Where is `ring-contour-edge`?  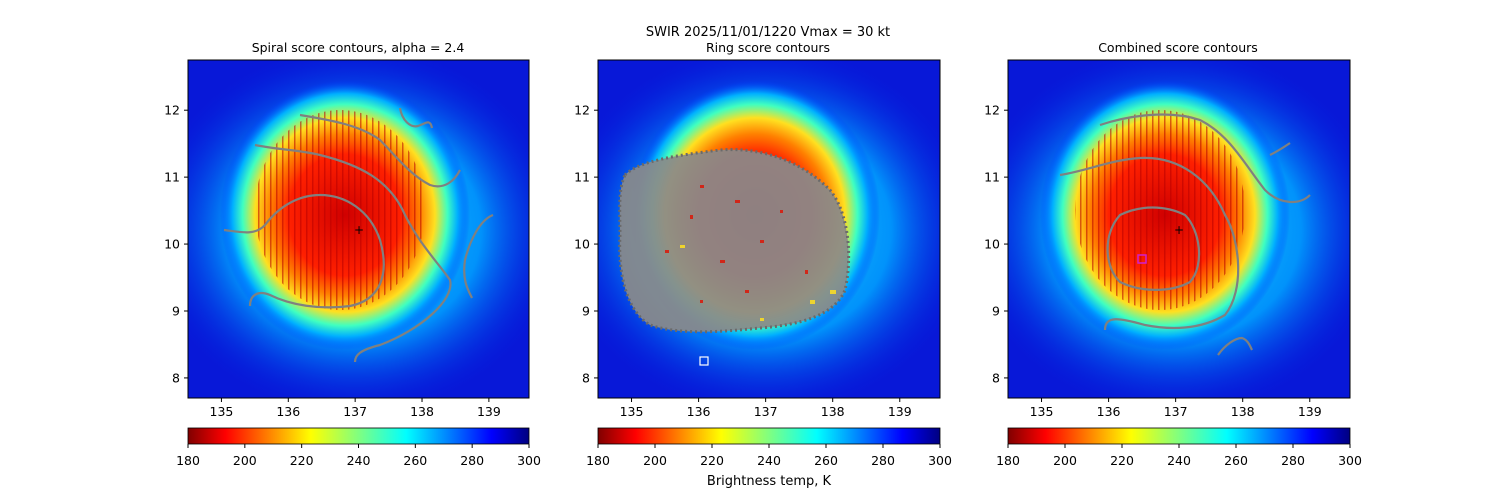
ring-contour-edge is located at coordinates (734, 241).